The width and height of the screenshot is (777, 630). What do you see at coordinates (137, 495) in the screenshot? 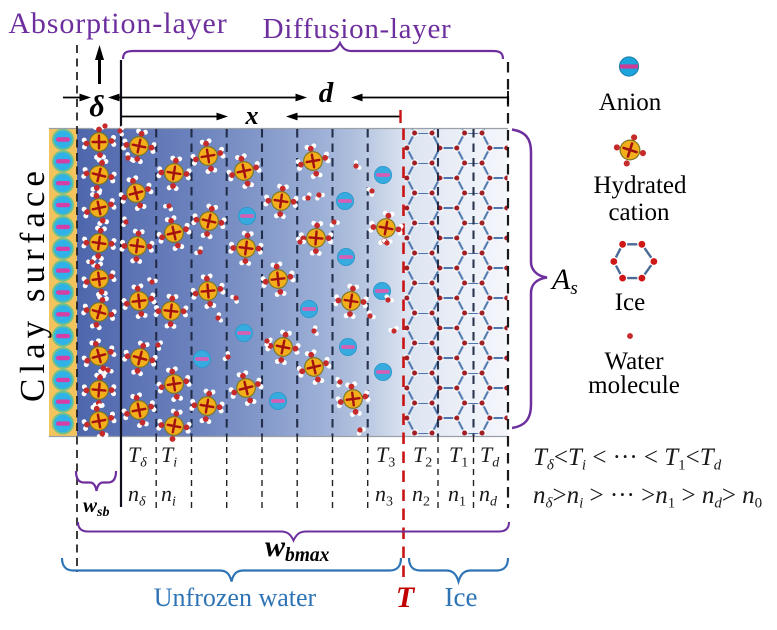
I see `svg-text: nδ` at bounding box center [137, 495].